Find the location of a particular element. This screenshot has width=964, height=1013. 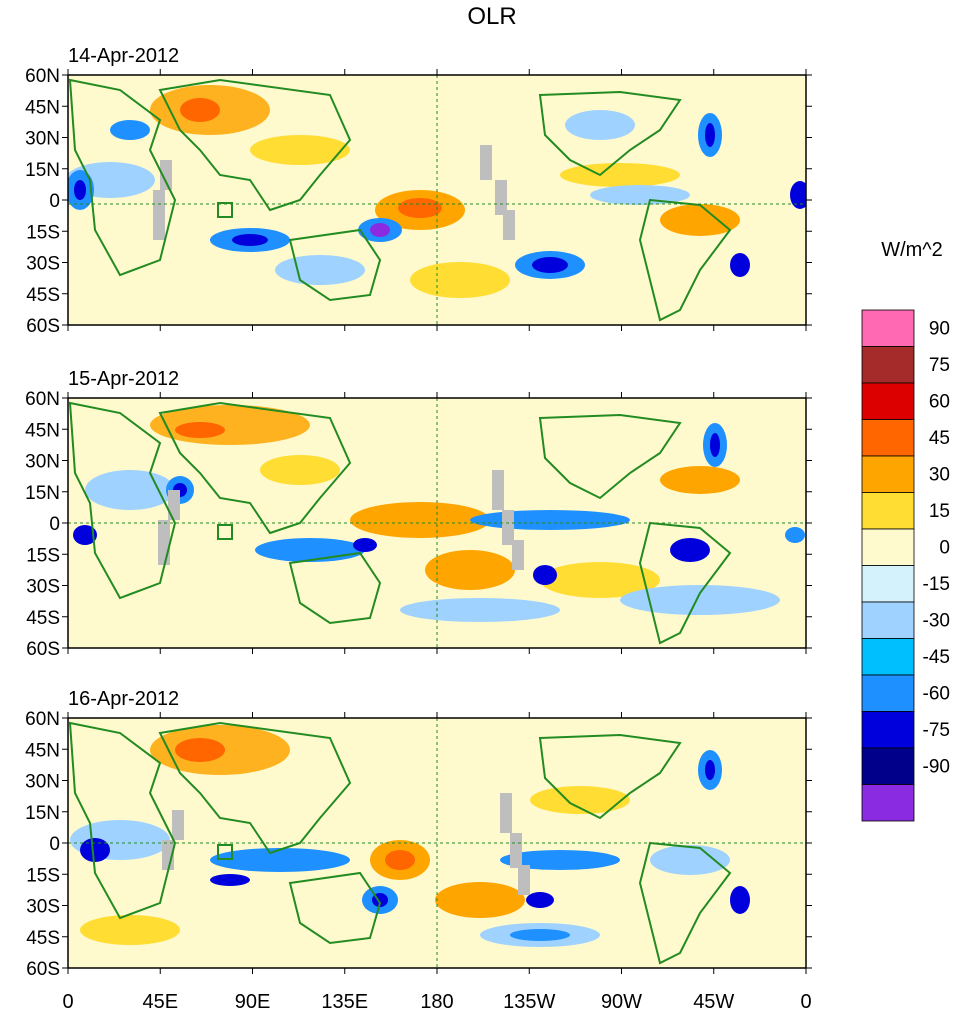

colorbar-label: -15 is located at coordinates (936, 584).